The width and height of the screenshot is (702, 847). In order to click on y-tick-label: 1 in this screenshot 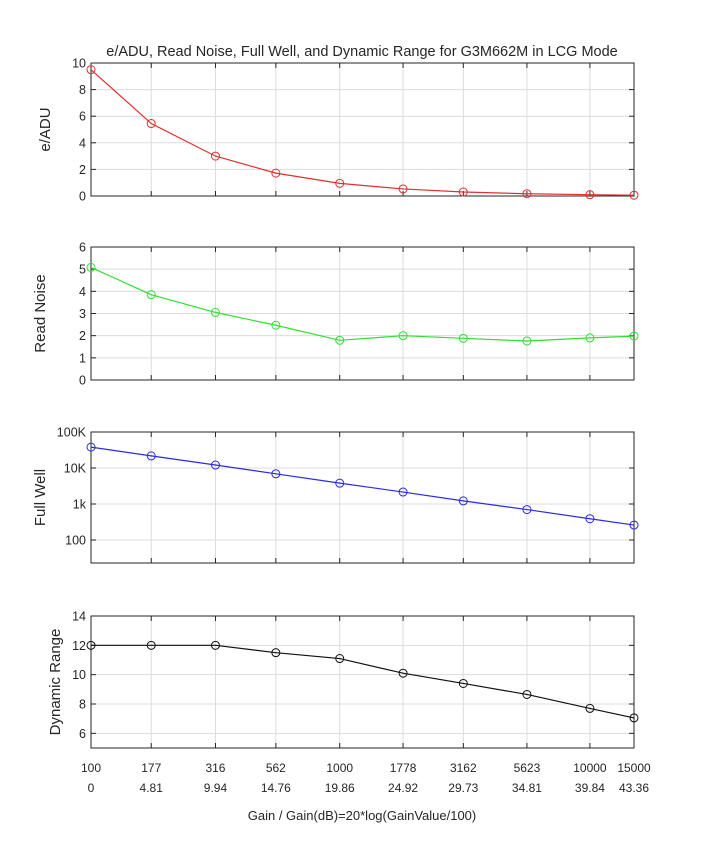, I will do `click(82, 358)`.